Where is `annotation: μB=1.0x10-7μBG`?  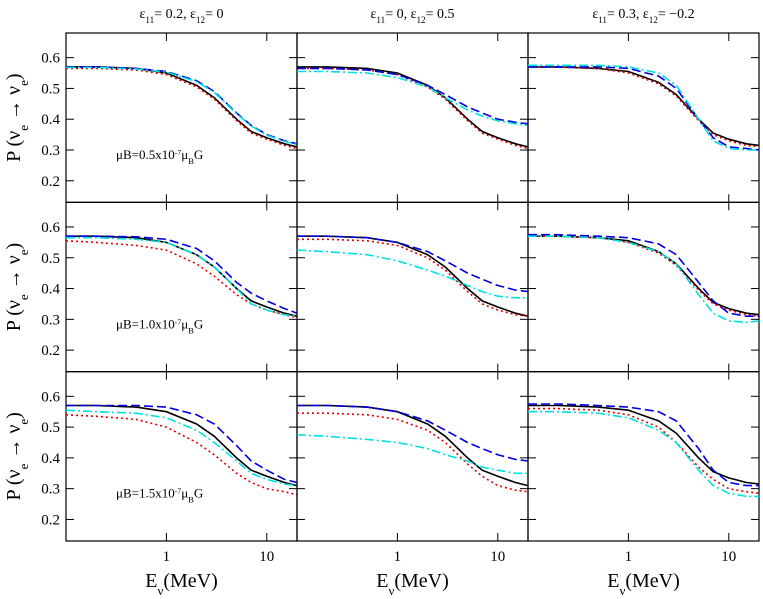 annotation: μB=1.0x10-7μBG is located at coordinates (159, 325).